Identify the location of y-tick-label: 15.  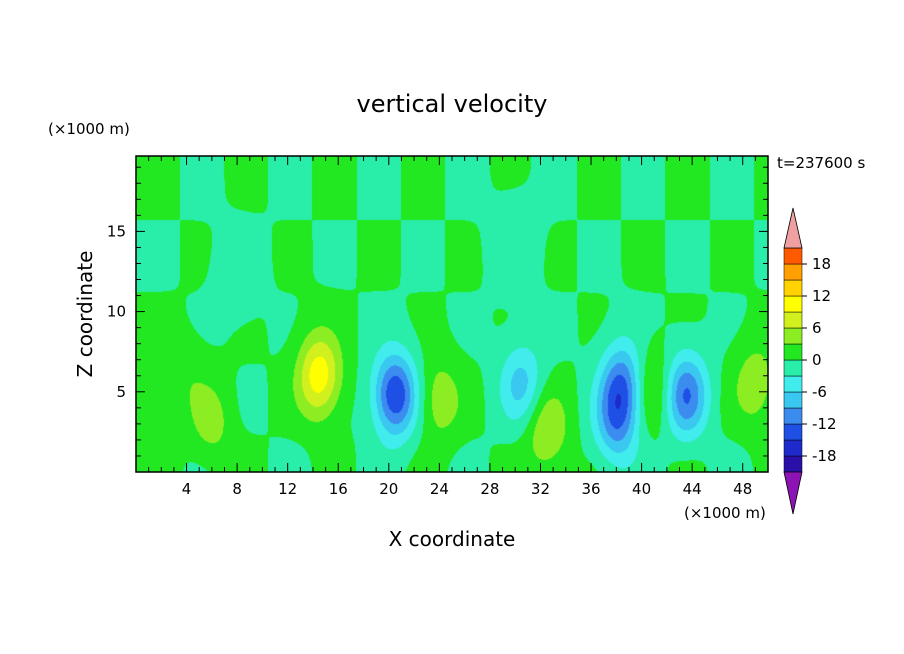
(116, 231).